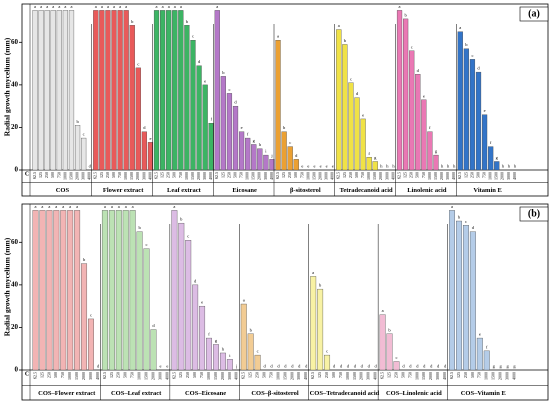 This screenshot has height=402, width=550. I want to click on group-label: COS–Eicosane, so click(205, 393).